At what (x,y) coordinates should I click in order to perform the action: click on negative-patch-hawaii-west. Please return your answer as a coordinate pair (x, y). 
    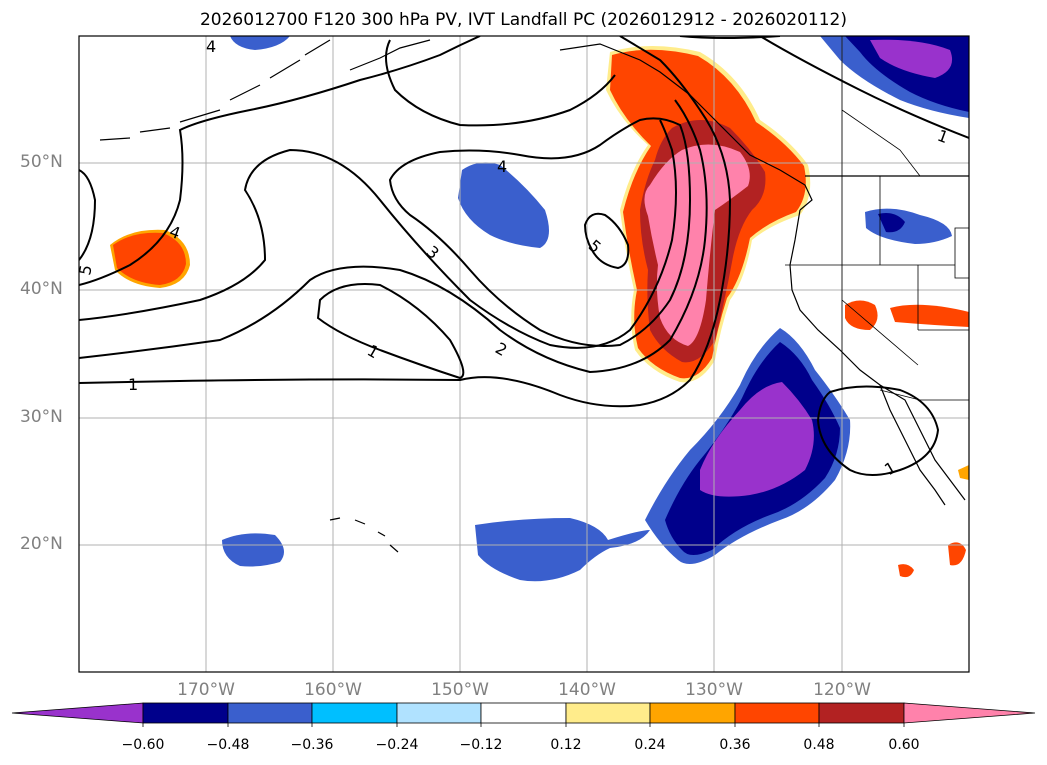
    Looking at the image, I should click on (253, 550).